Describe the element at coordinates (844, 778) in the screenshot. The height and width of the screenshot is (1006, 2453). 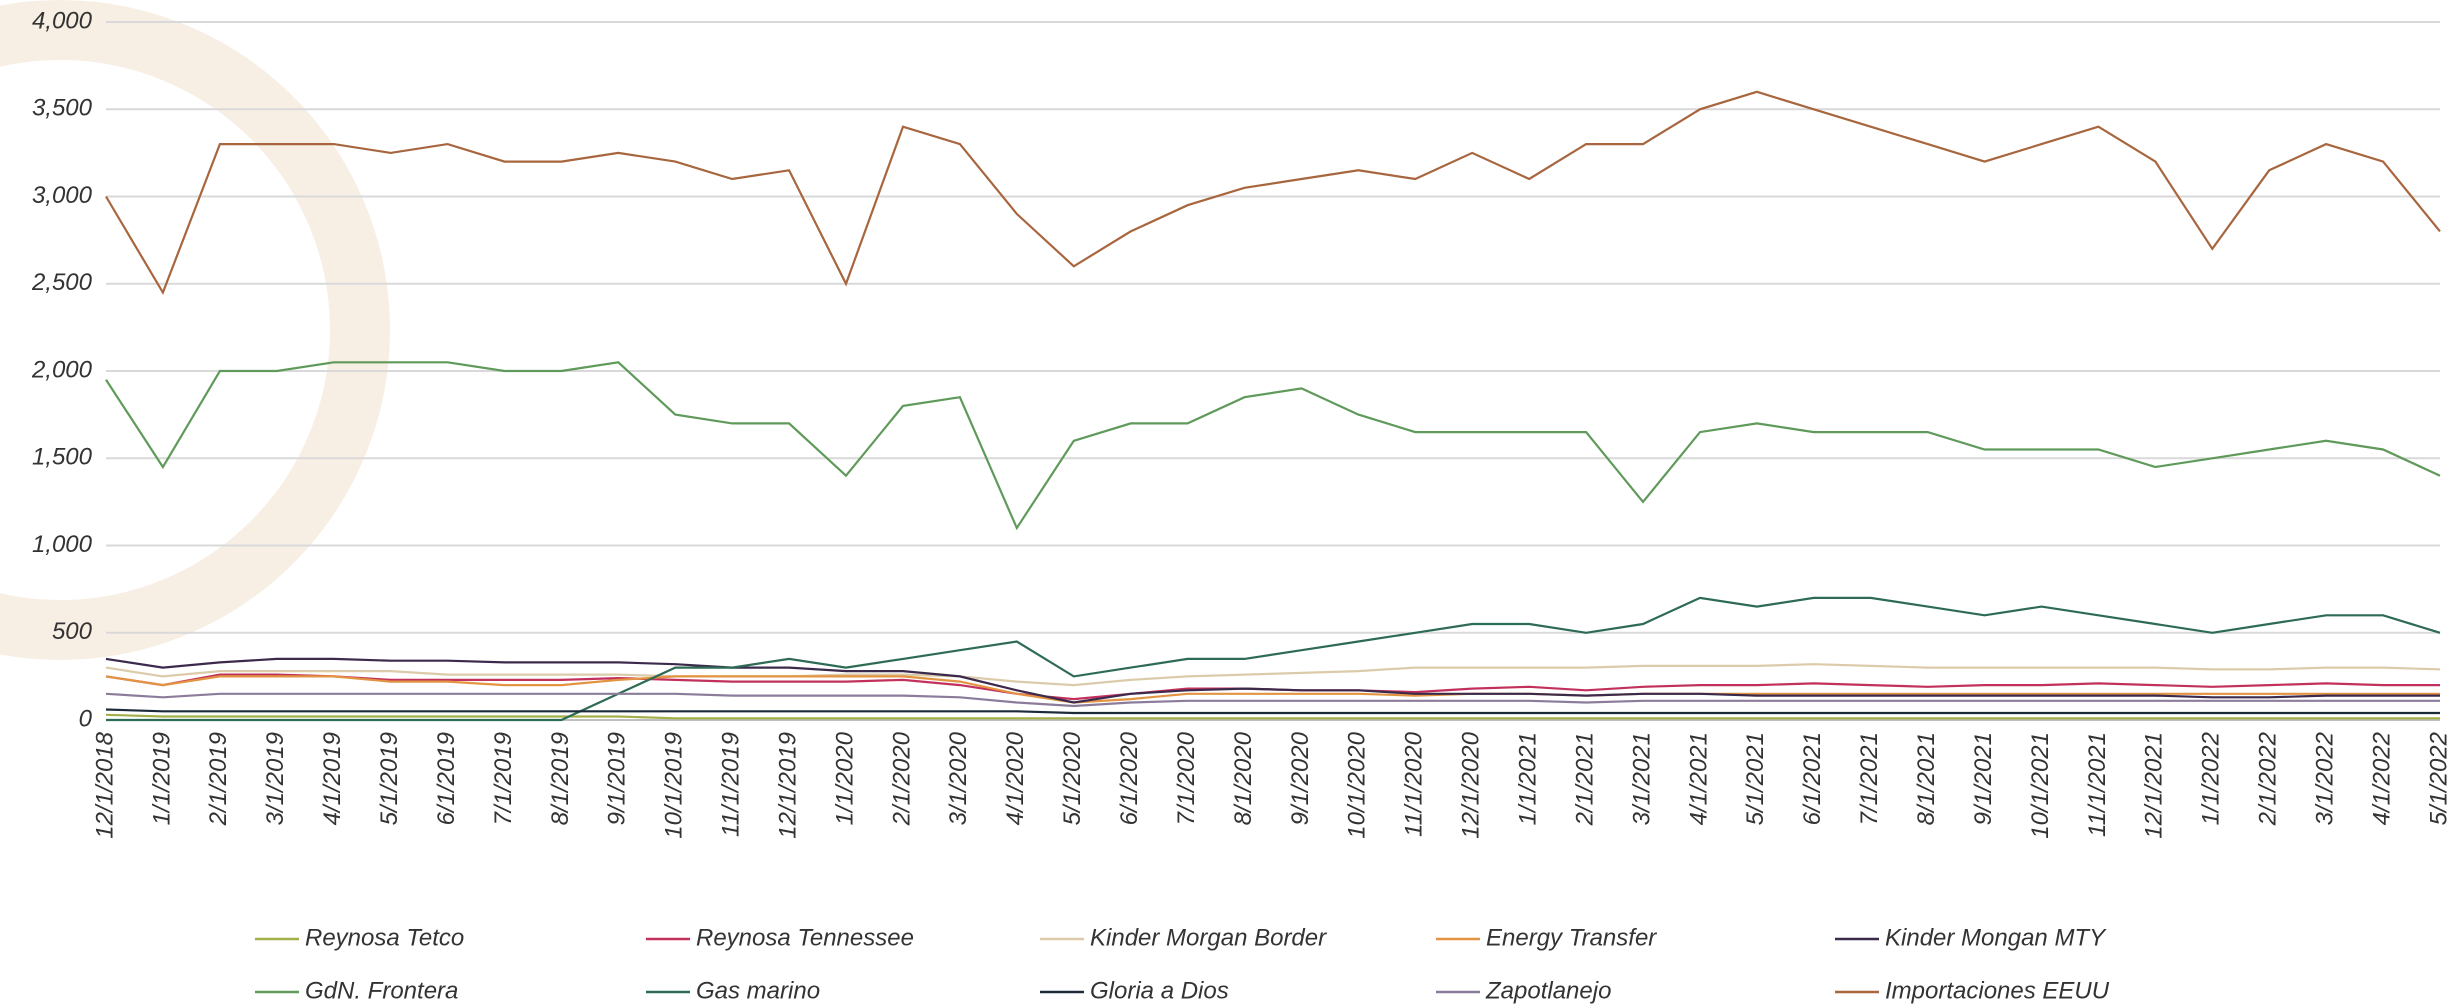
I see `x-tick-label: 1/1/2020` at that location.